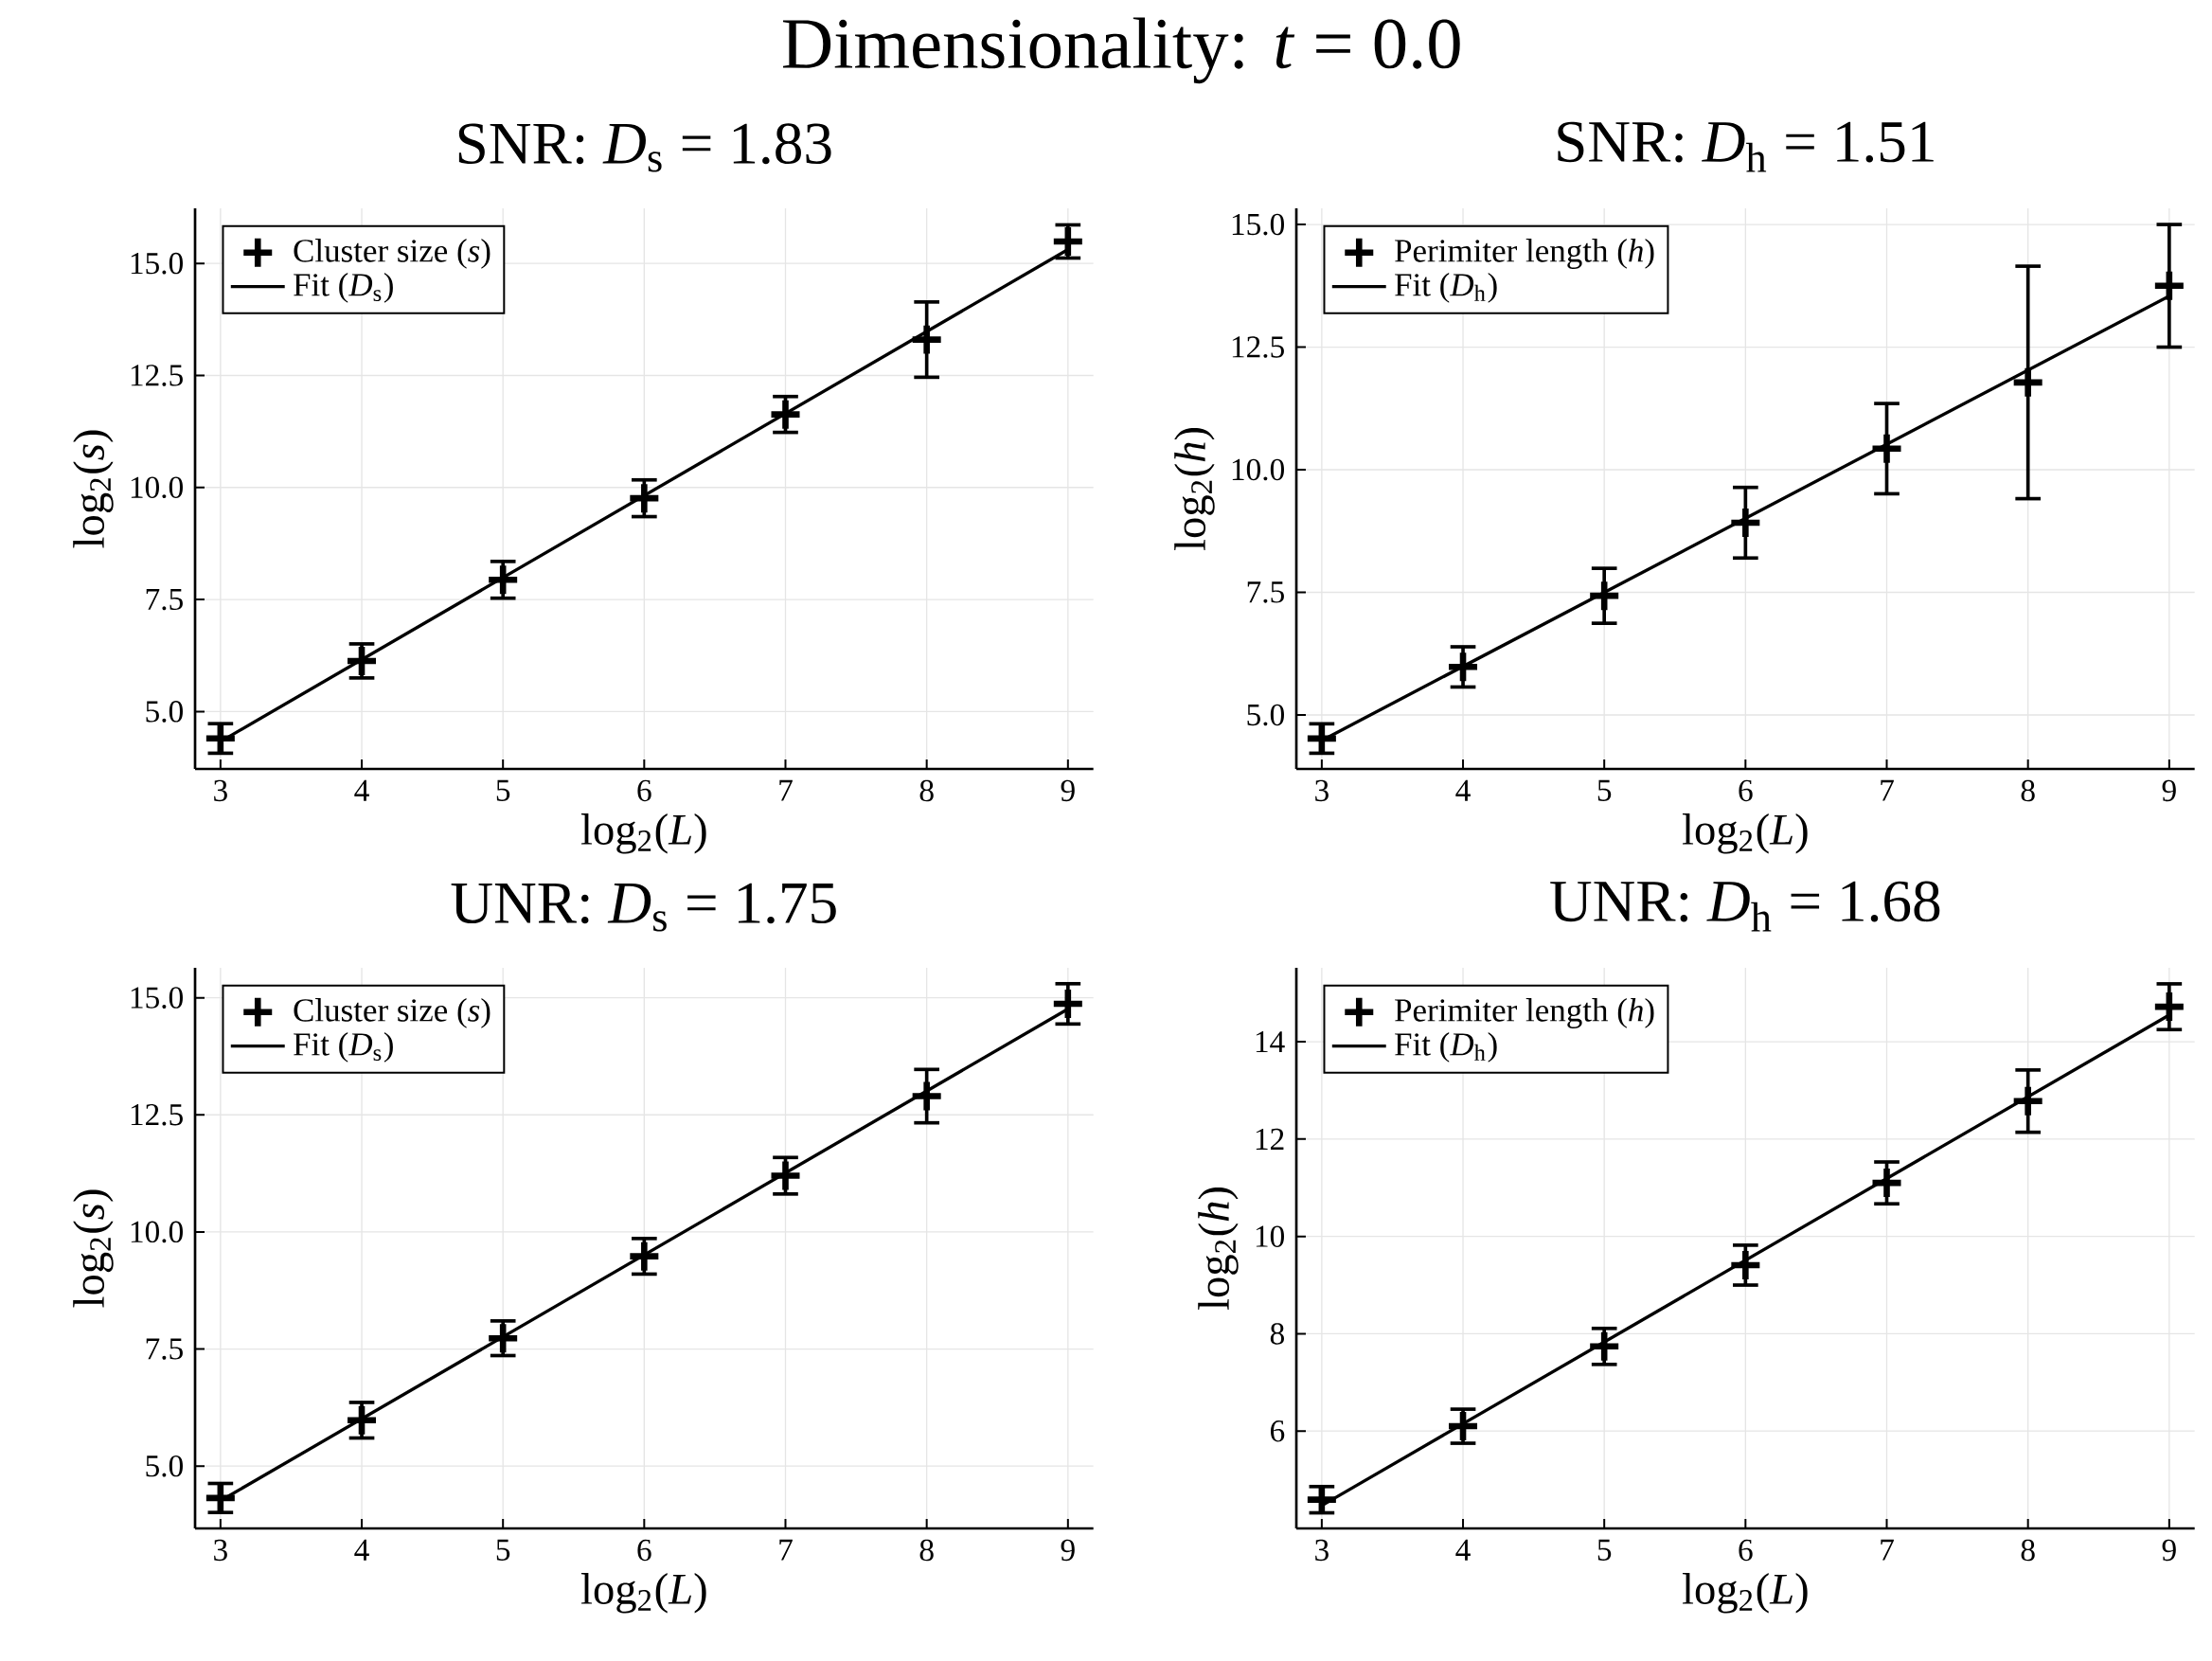  What do you see at coordinates (1277, 1431) in the screenshot?
I see `y-tick-label: 6` at bounding box center [1277, 1431].